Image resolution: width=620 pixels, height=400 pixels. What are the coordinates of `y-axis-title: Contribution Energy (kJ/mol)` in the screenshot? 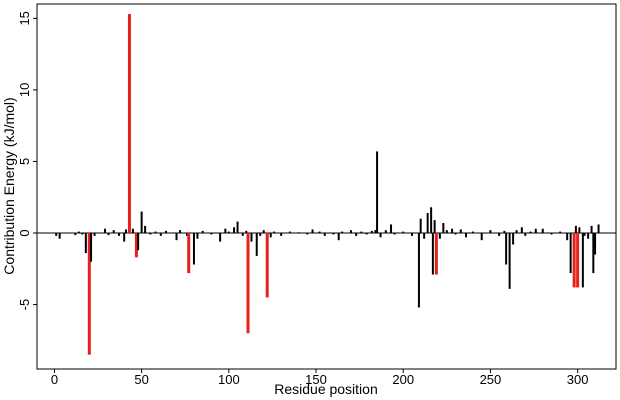 It's located at (9, 185).